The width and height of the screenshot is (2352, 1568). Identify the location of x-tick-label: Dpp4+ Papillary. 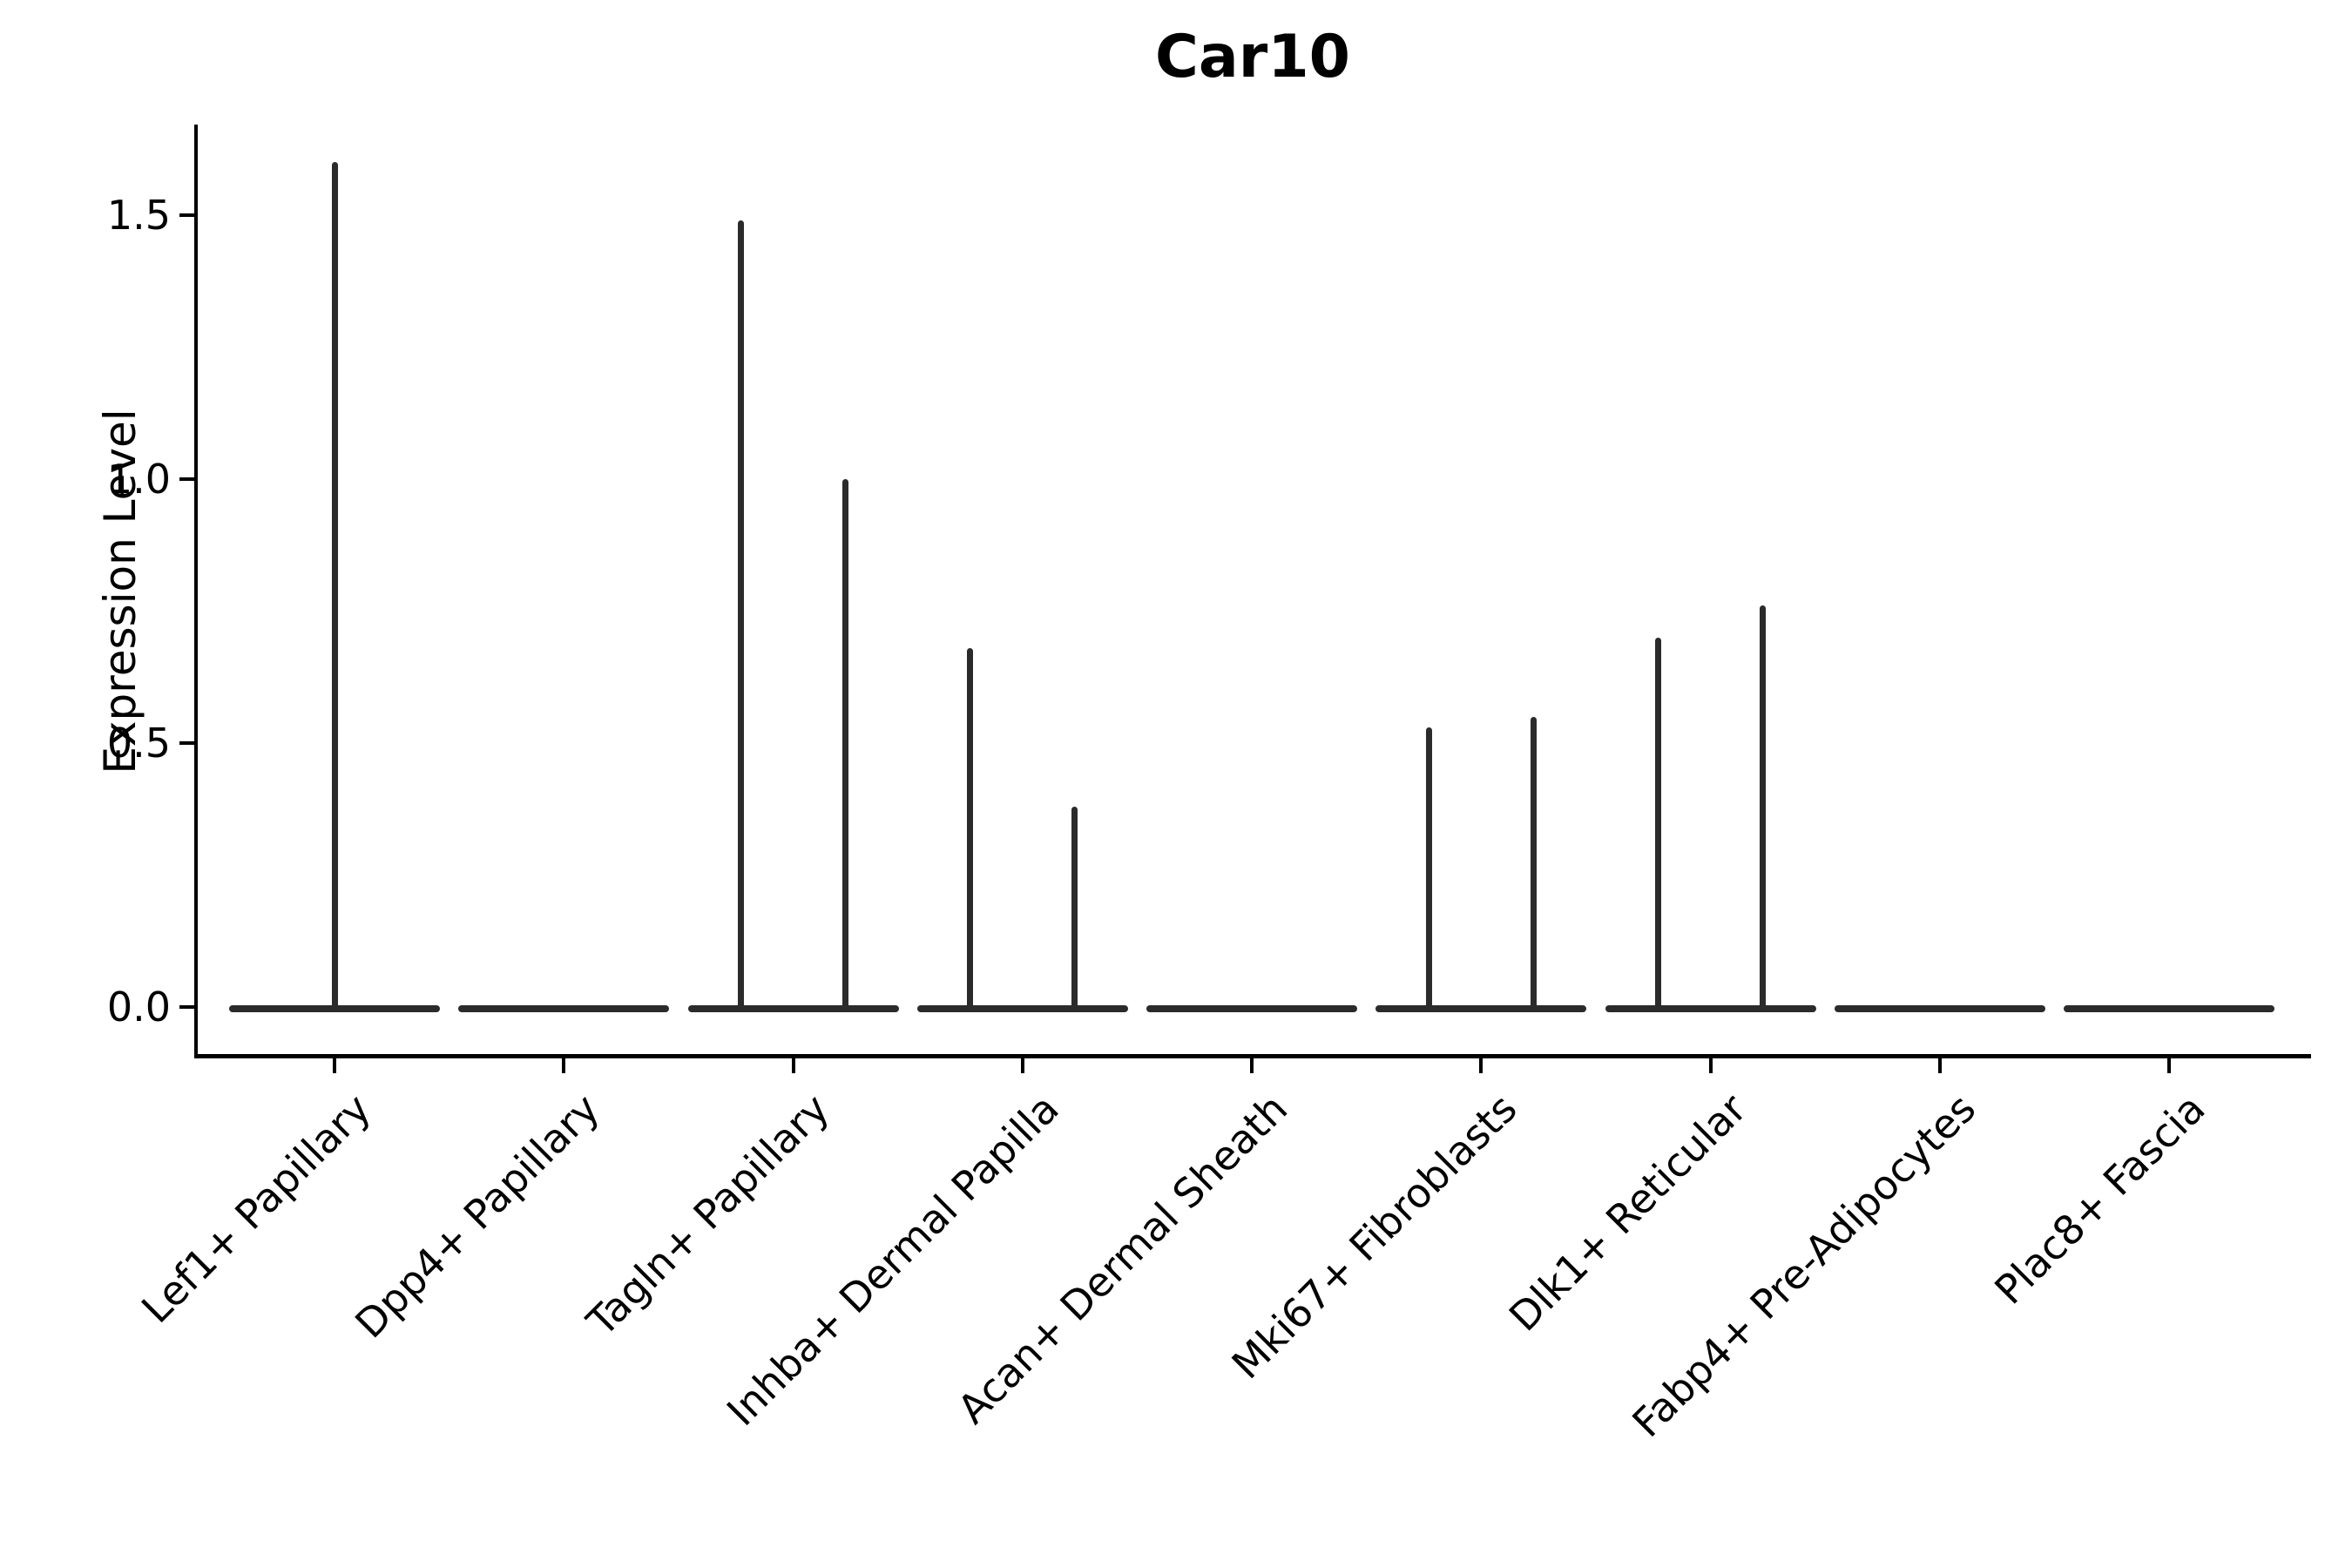
(477, 1216).